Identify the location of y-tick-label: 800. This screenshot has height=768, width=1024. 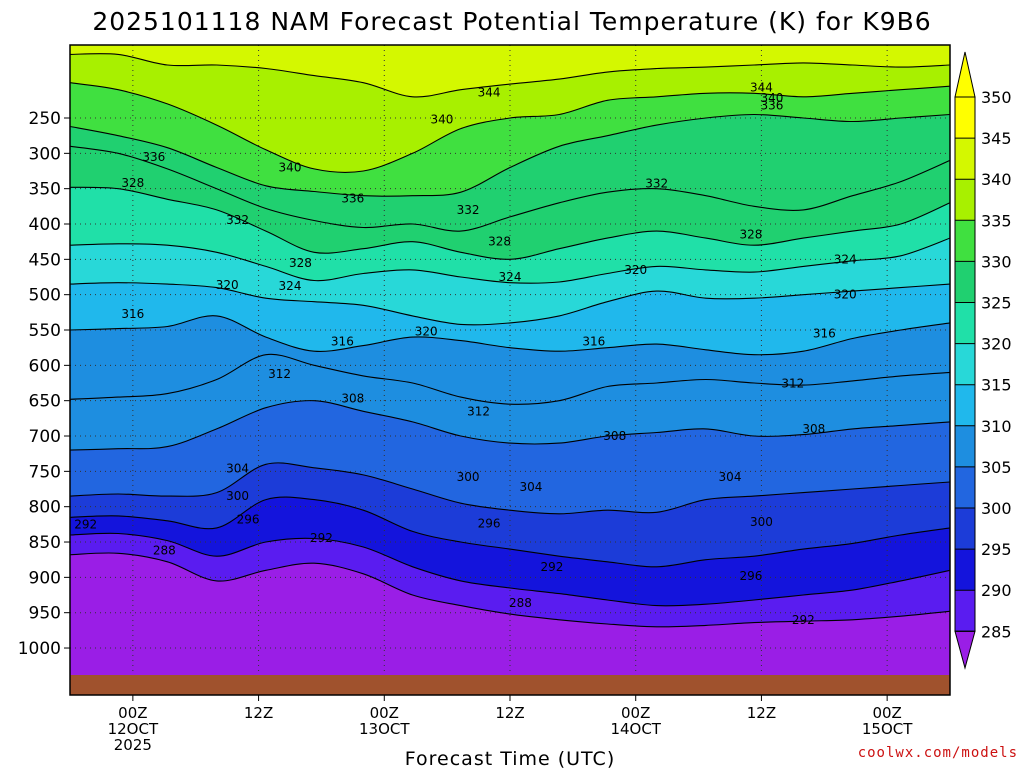
(45, 508).